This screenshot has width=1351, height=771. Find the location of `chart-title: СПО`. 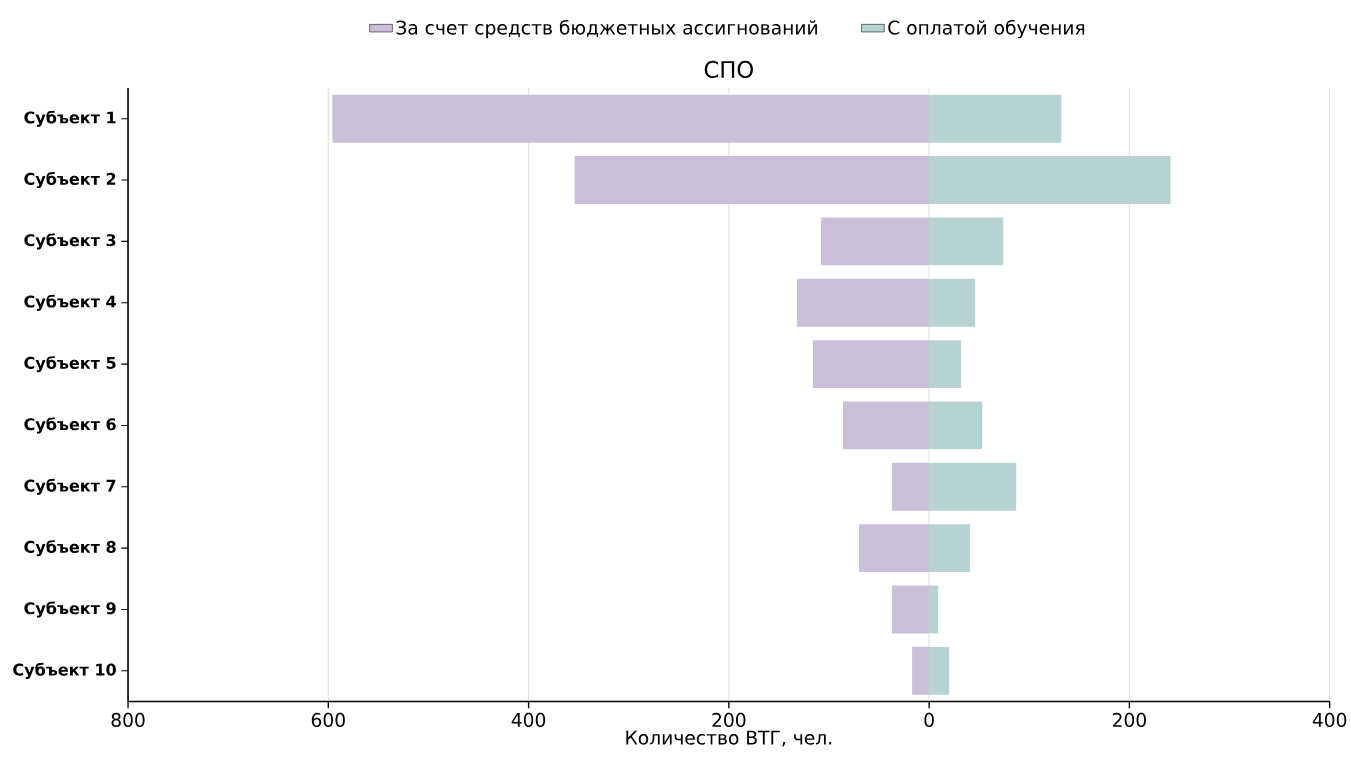

chart-title: СПО is located at coordinates (728, 69).